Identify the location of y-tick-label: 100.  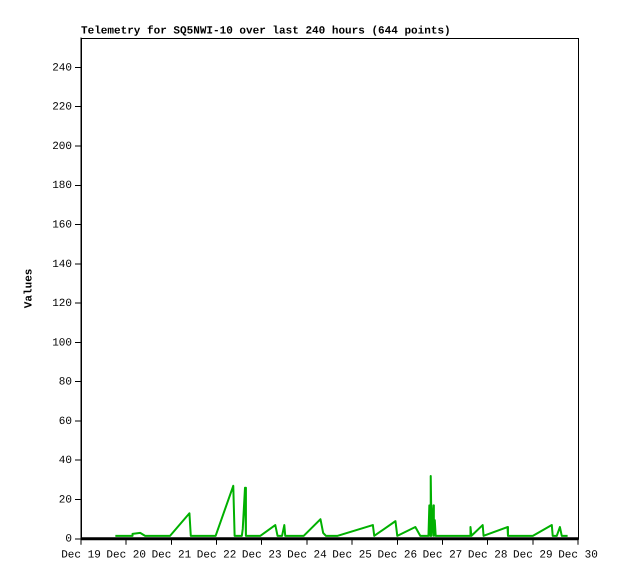
(62, 343).